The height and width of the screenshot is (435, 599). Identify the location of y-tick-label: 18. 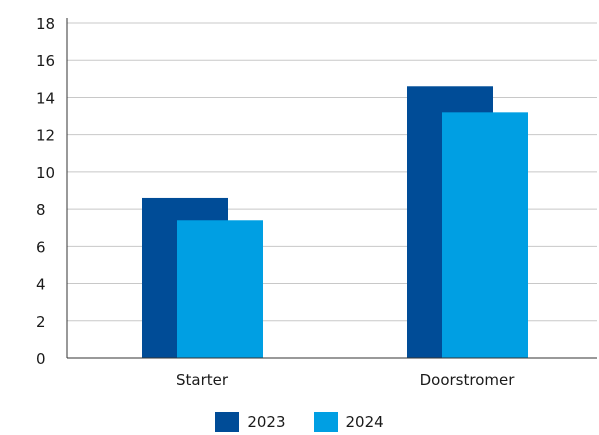
(45, 24).